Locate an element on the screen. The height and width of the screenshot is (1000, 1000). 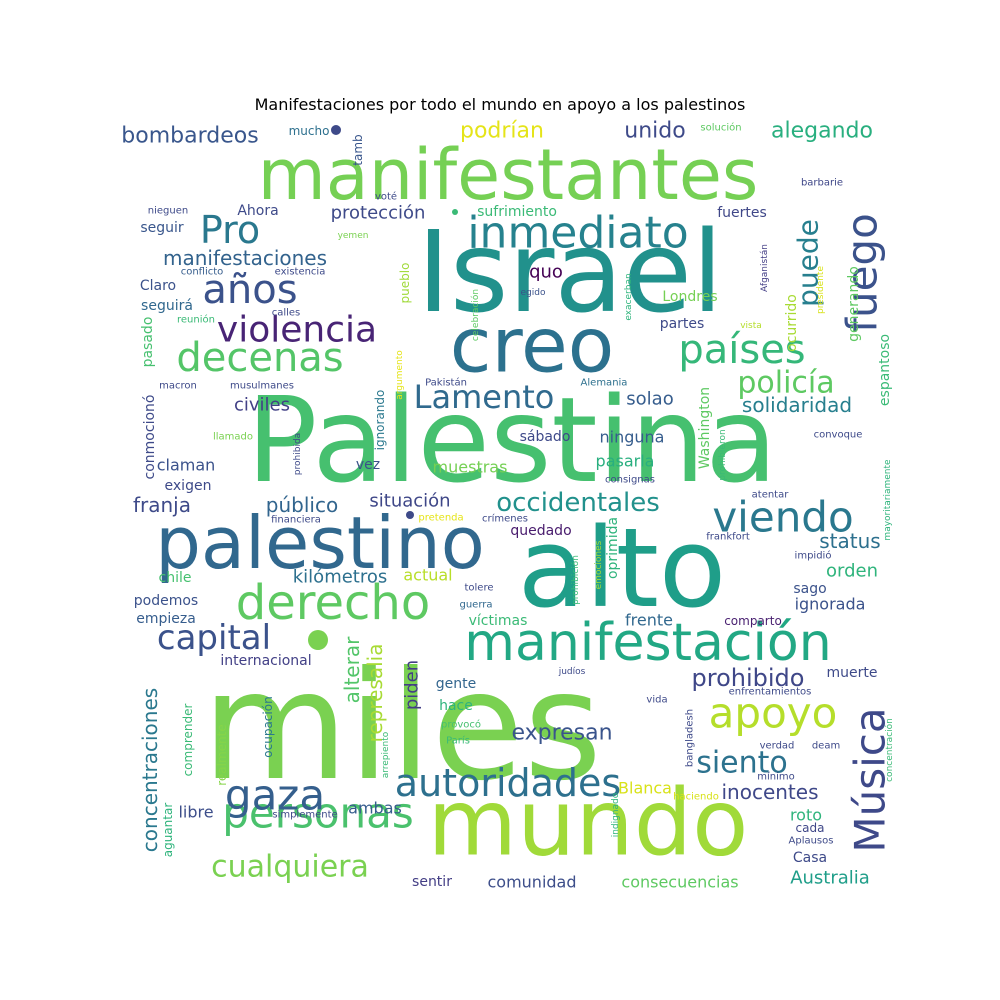
cloud-word-solución: solución is located at coordinates (720, 128).